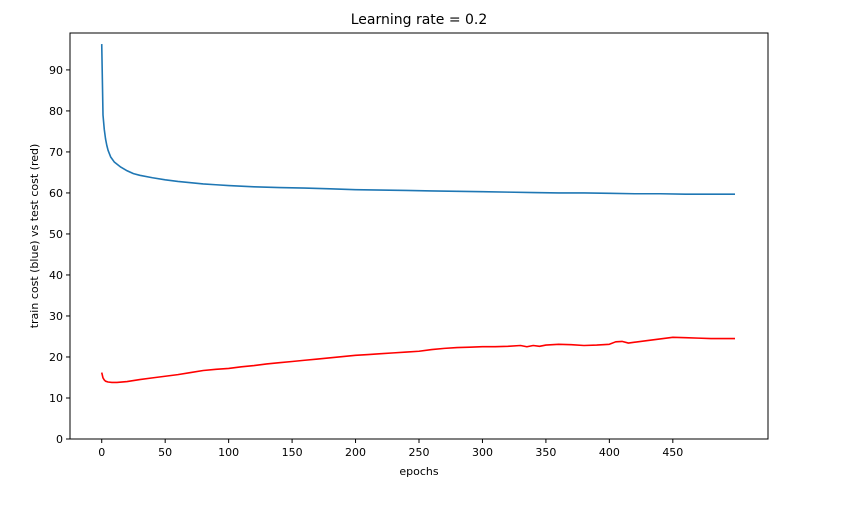 The image size is (860, 511). What do you see at coordinates (609, 452) in the screenshot?
I see `x-tick-label: 400` at bounding box center [609, 452].